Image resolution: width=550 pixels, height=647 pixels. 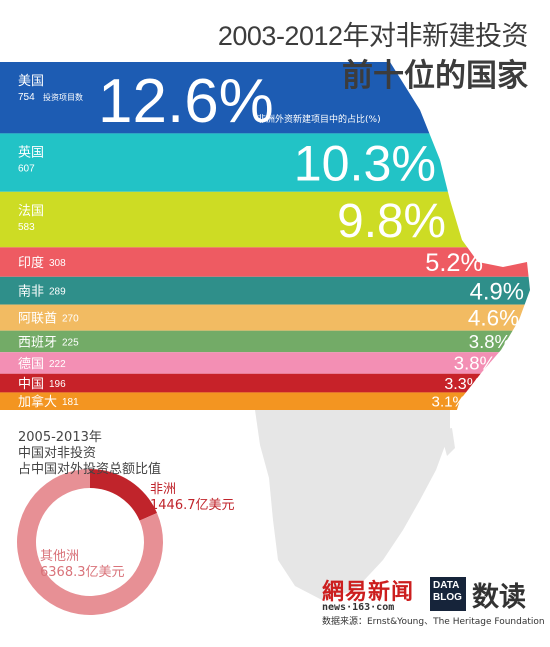 What do you see at coordinates (499, 597) in the screenshot?
I see `shudu-logo-text: 数读` at bounding box center [499, 597].